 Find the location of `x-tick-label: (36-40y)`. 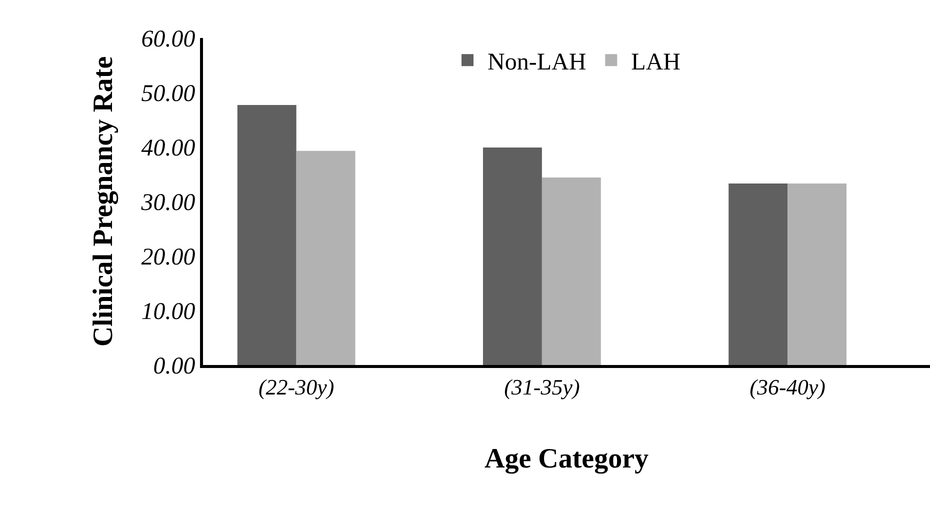

x-tick-label: (36-40y) is located at coordinates (788, 387).